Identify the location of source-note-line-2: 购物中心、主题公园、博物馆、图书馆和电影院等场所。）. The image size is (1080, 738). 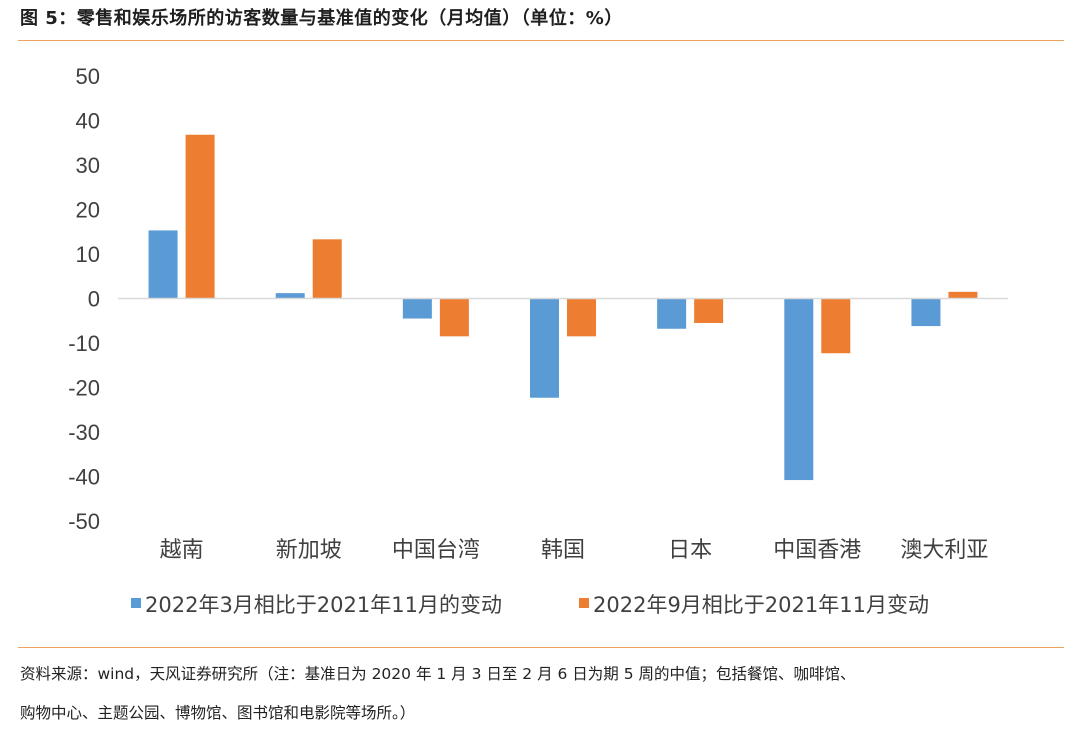
(218, 713).